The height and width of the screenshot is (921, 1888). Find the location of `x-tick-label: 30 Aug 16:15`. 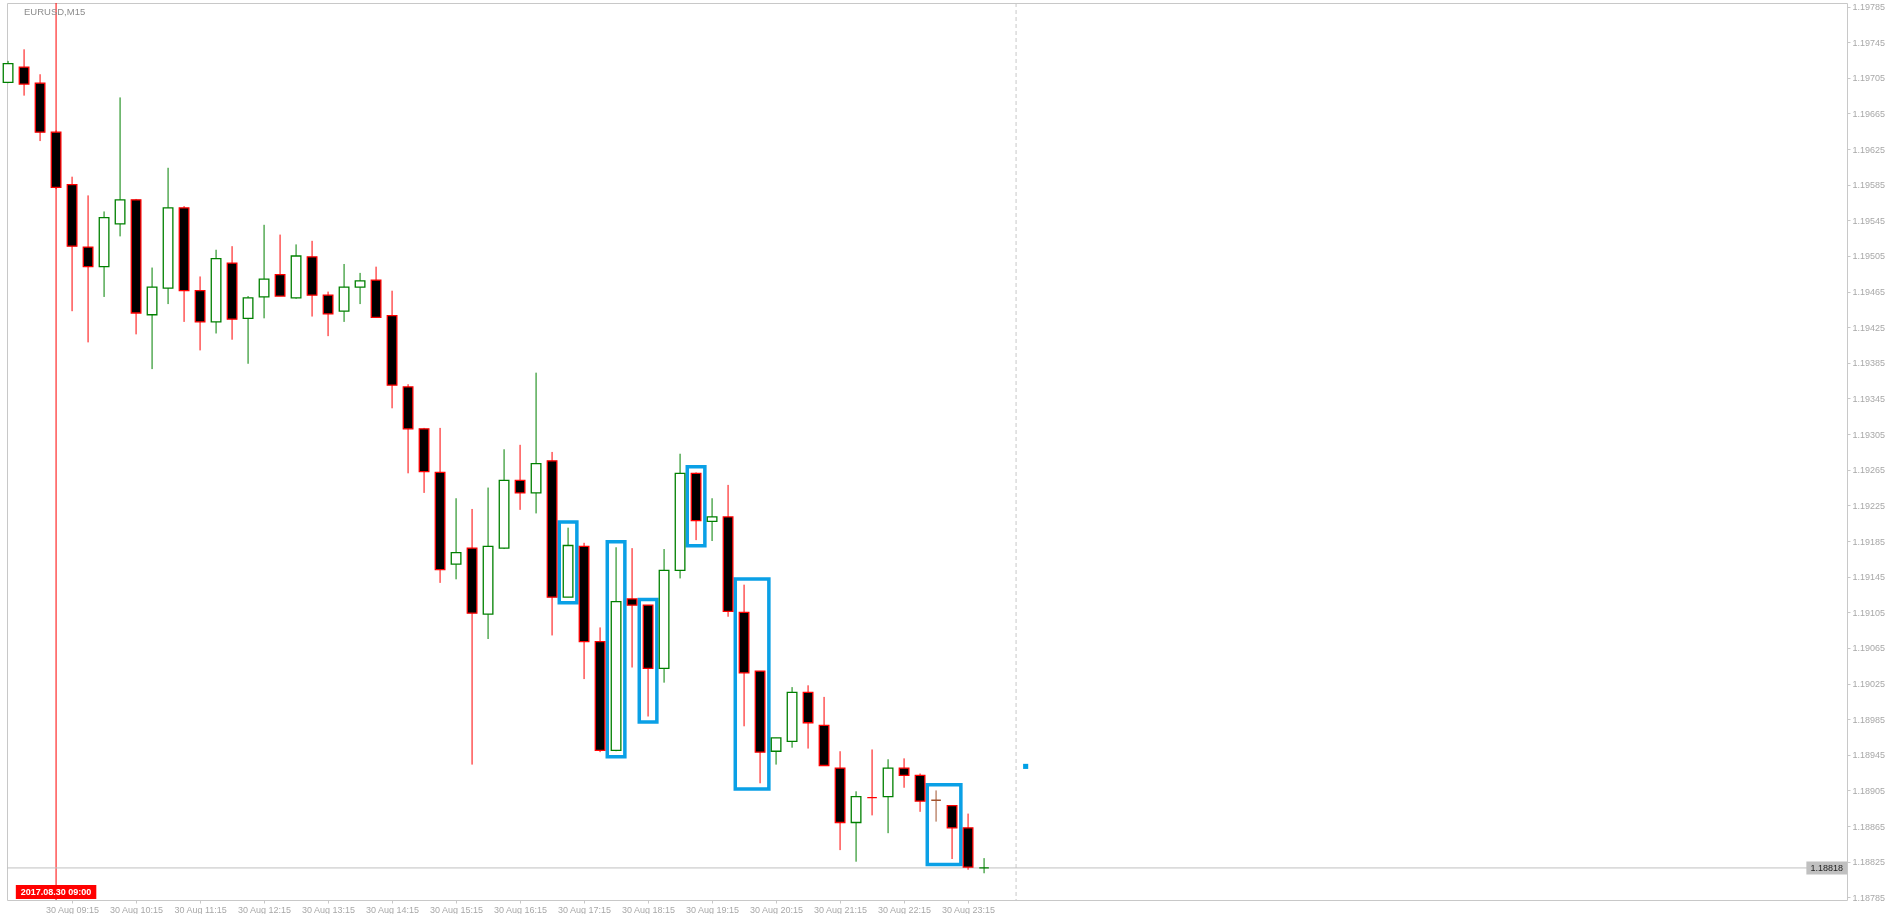

x-tick-label: 30 Aug 16:15 is located at coordinates (521, 909).